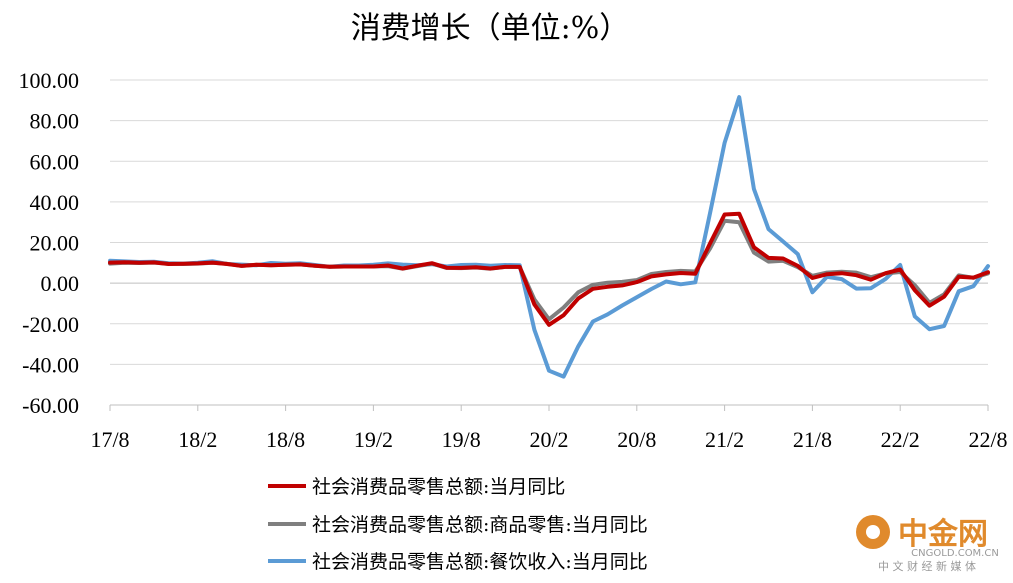  What do you see at coordinates (724, 439) in the screenshot?
I see `x-tick-label: 21/2` at bounding box center [724, 439].